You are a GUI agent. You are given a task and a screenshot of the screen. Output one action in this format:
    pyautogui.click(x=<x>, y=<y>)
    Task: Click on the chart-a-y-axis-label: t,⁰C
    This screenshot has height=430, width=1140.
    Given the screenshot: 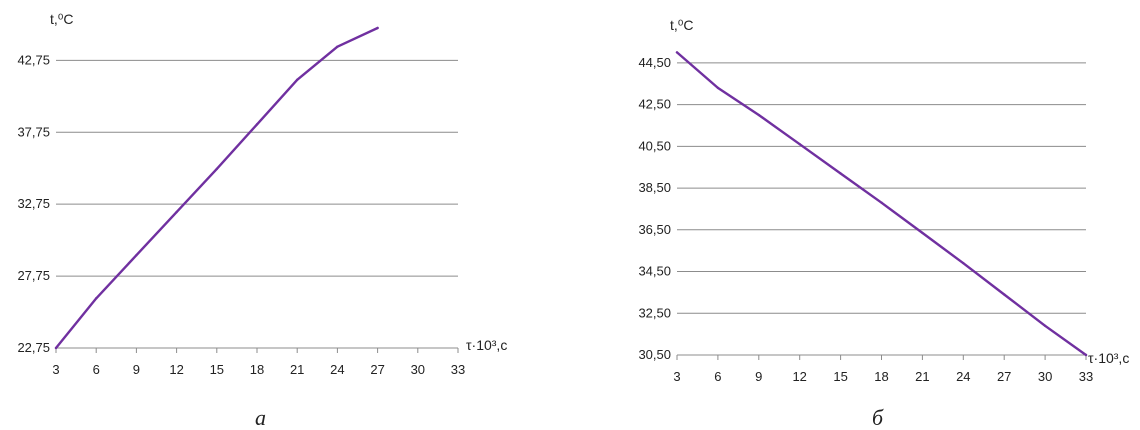 What is the action you would take?
    pyautogui.click(x=62, y=19)
    